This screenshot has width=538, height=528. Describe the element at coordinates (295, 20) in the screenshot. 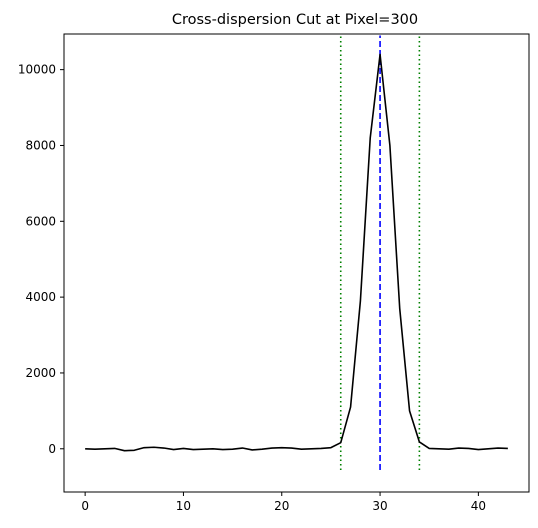

I see `chart-title: Cross-dispersion Cut at Pixel=300` at that location.